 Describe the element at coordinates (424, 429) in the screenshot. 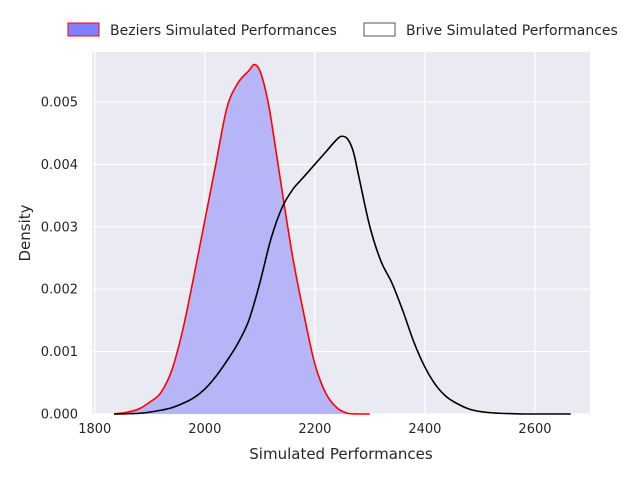

I see `x-tick-label: 2400` at that location.